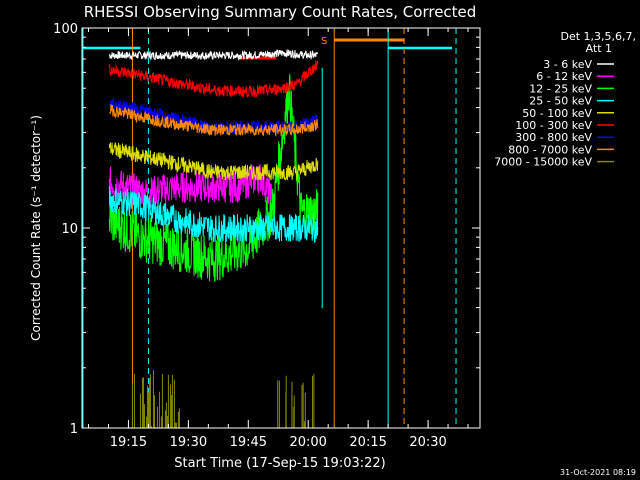  Describe the element at coordinates (367, 442) in the screenshot. I see `x-tick-label: 20:15` at that location.